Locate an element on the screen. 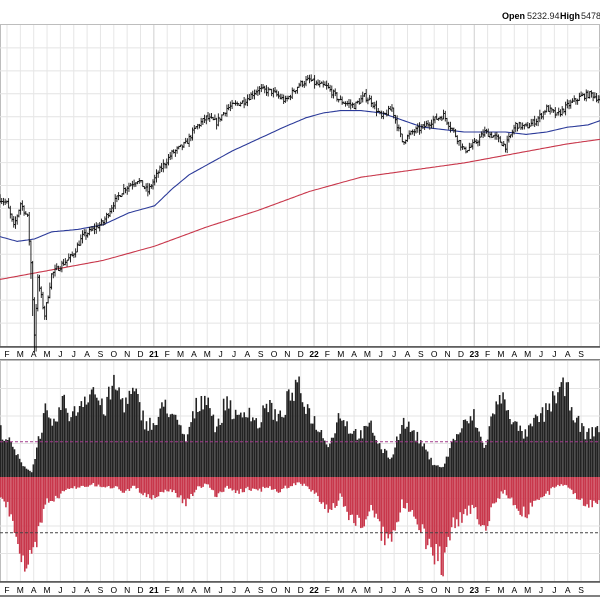 The height and width of the screenshot is (600, 600). x-tick-label: S is located at coordinates (261, 590).